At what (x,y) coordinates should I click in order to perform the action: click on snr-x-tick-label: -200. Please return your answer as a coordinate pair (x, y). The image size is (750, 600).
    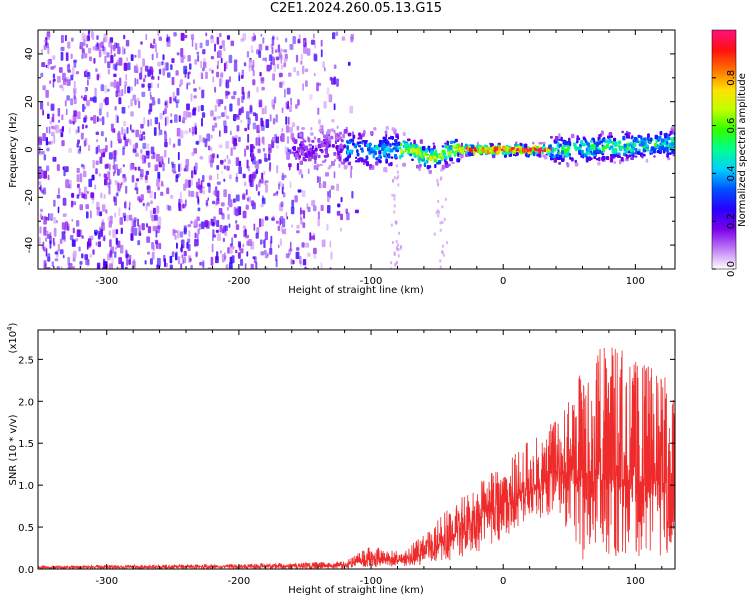
    Looking at the image, I should click on (239, 581).